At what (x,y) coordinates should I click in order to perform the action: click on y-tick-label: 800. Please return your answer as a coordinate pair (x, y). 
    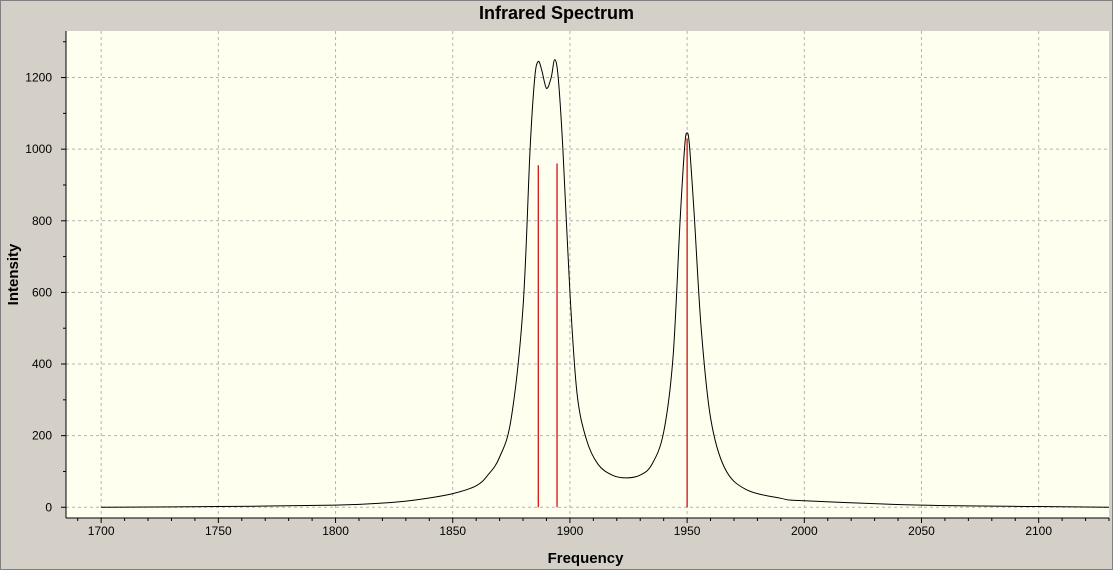
    Looking at the image, I should click on (42, 221).